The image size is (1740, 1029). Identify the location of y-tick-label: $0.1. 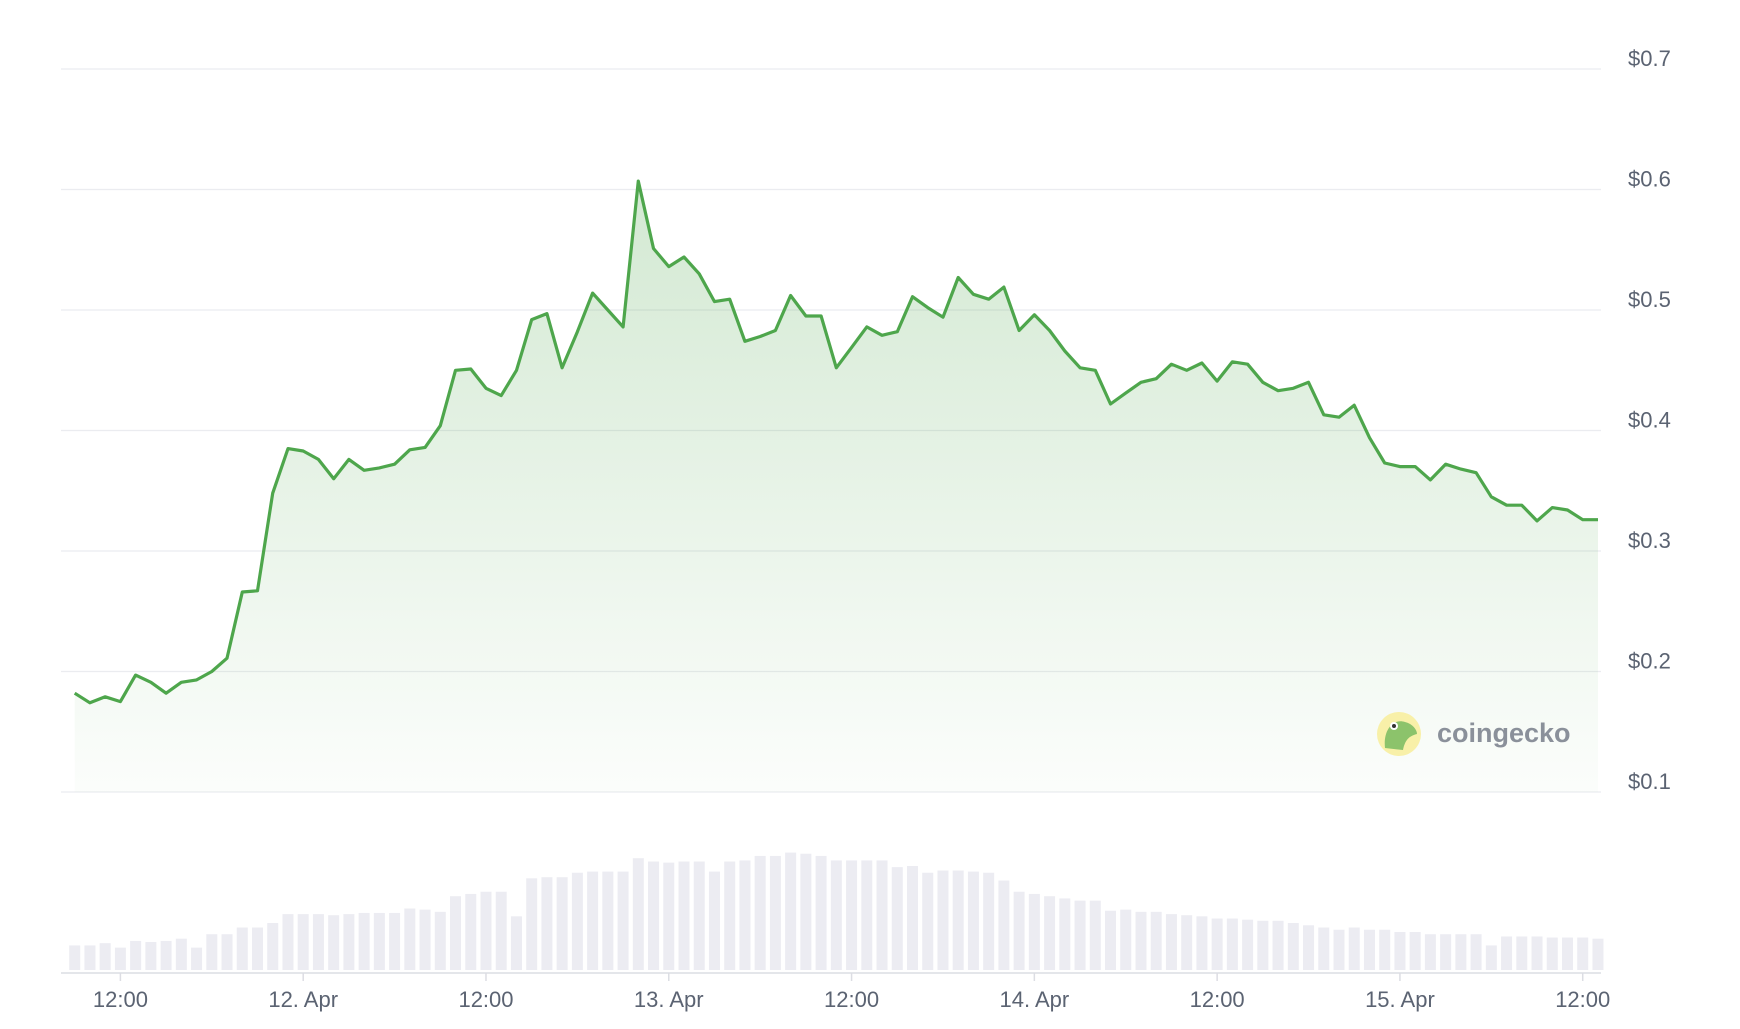
(1649, 781).